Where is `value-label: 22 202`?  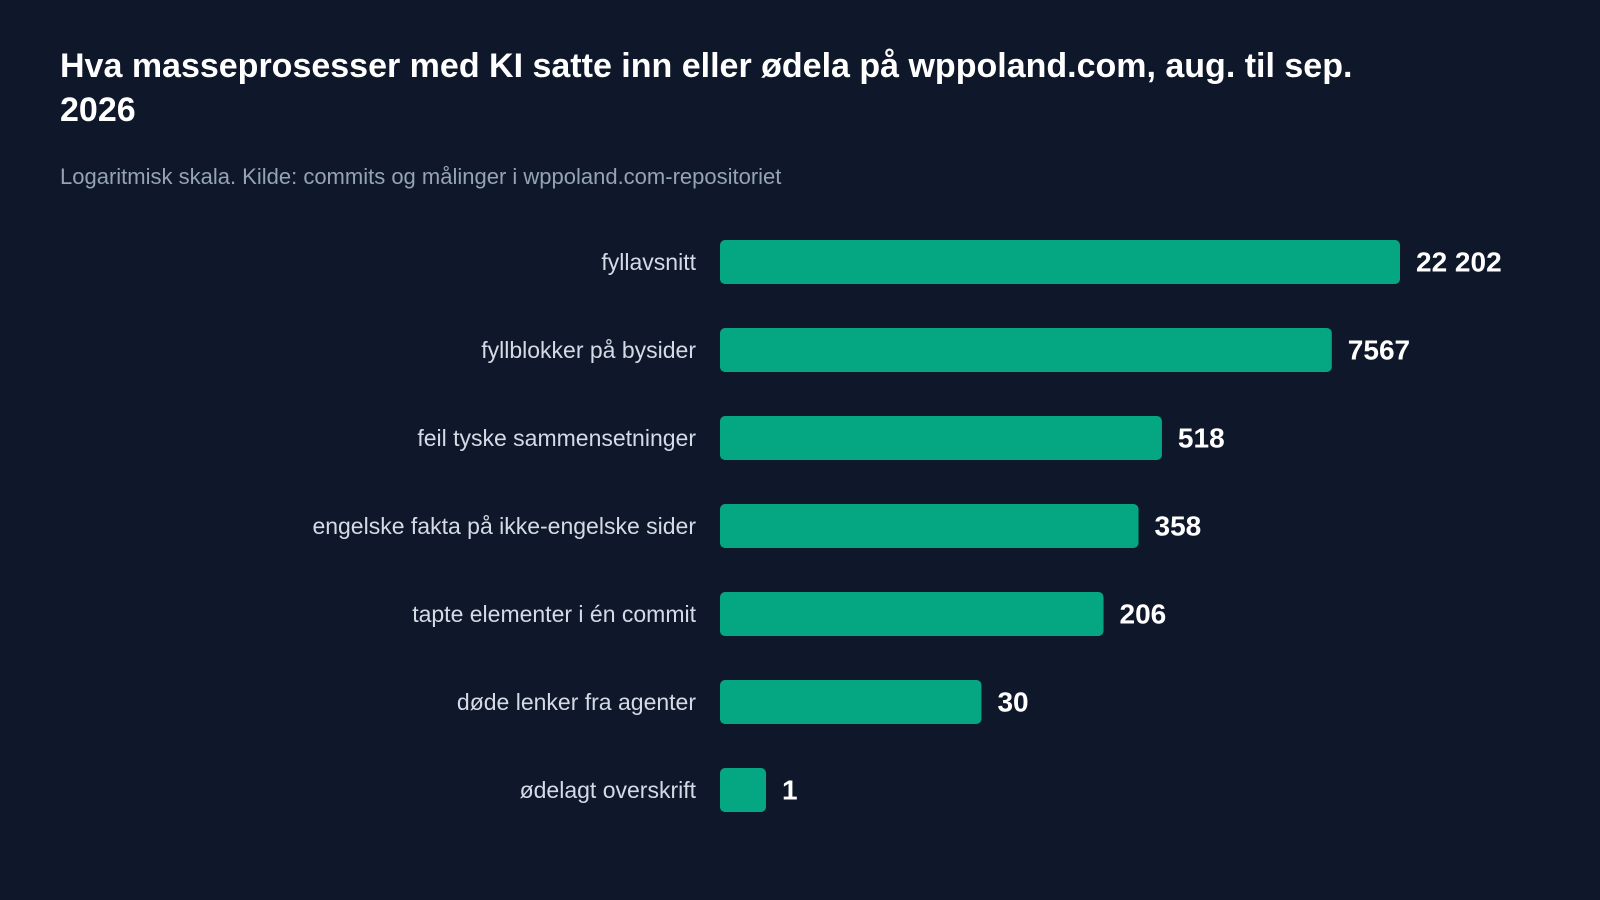 value-label: 22 202 is located at coordinates (1459, 262).